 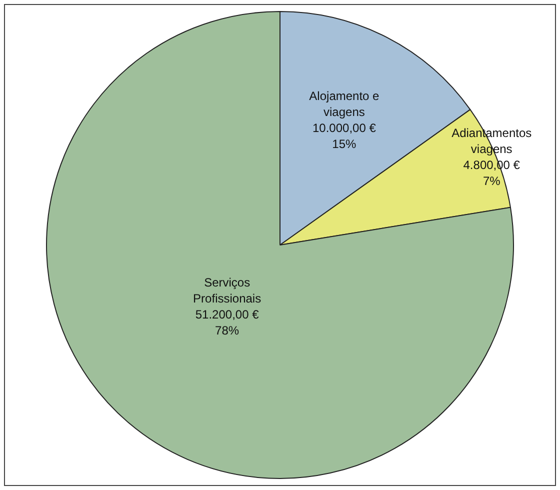 I want to click on data-label: 51.200,00 € 78%, so click(x=227, y=323).